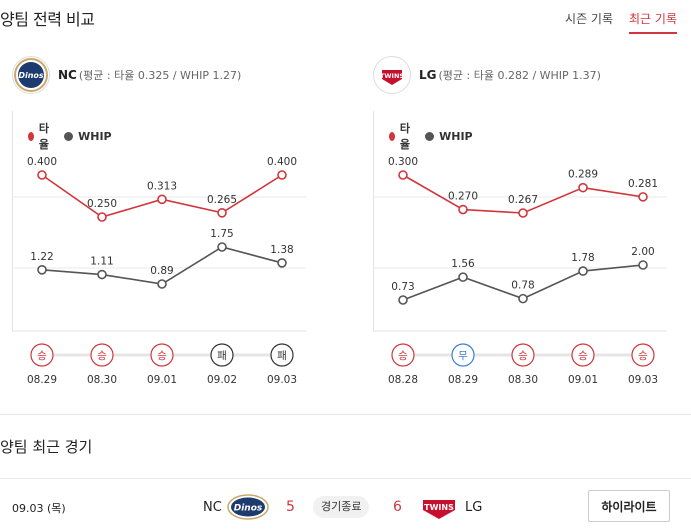 The height and width of the screenshot is (531, 691). What do you see at coordinates (519, 75) in the screenshot?
I see `team-average-summary: (평균 : 타율 0.282 / WHIP 1.37)` at bounding box center [519, 75].